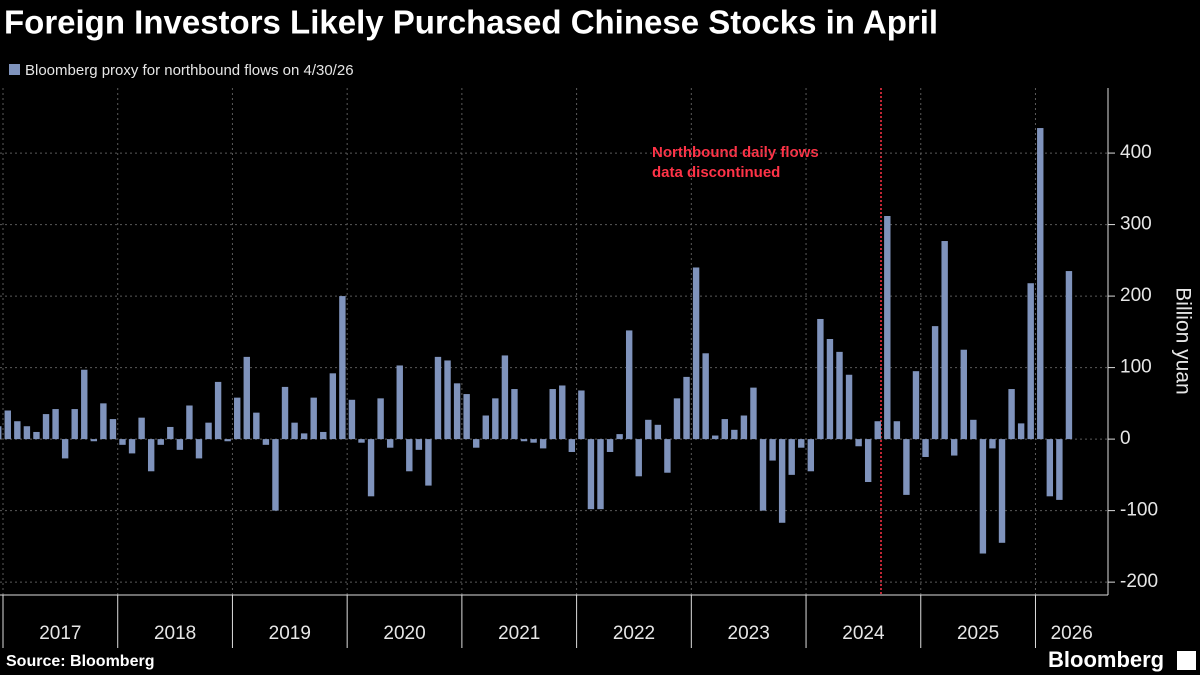 Image resolution: width=1200 pixels, height=675 pixels. I want to click on x-tick-label: 2018, so click(175, 633).